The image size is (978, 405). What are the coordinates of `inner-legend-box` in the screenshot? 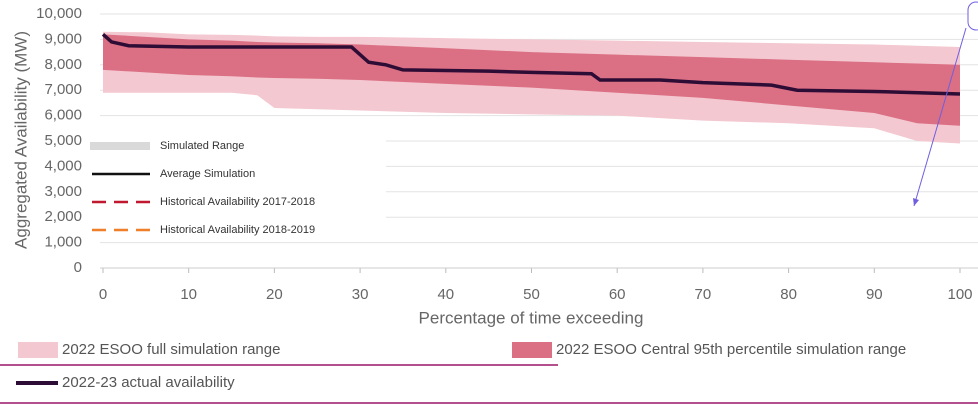 It's located at (236, 187).